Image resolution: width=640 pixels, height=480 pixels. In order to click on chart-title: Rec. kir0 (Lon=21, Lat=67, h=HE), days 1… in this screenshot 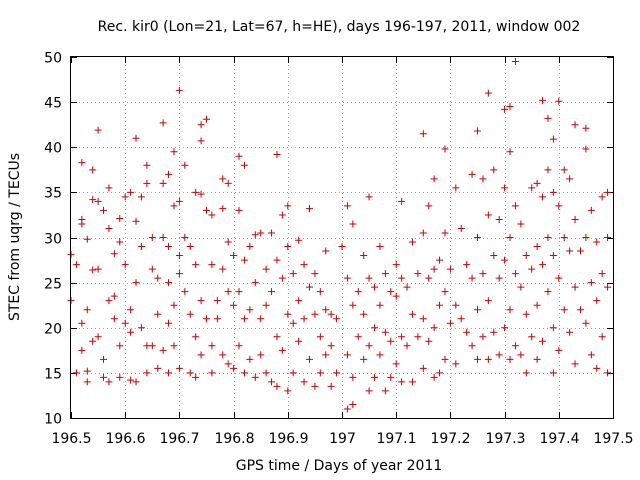, I will do `click(339, 27)`.